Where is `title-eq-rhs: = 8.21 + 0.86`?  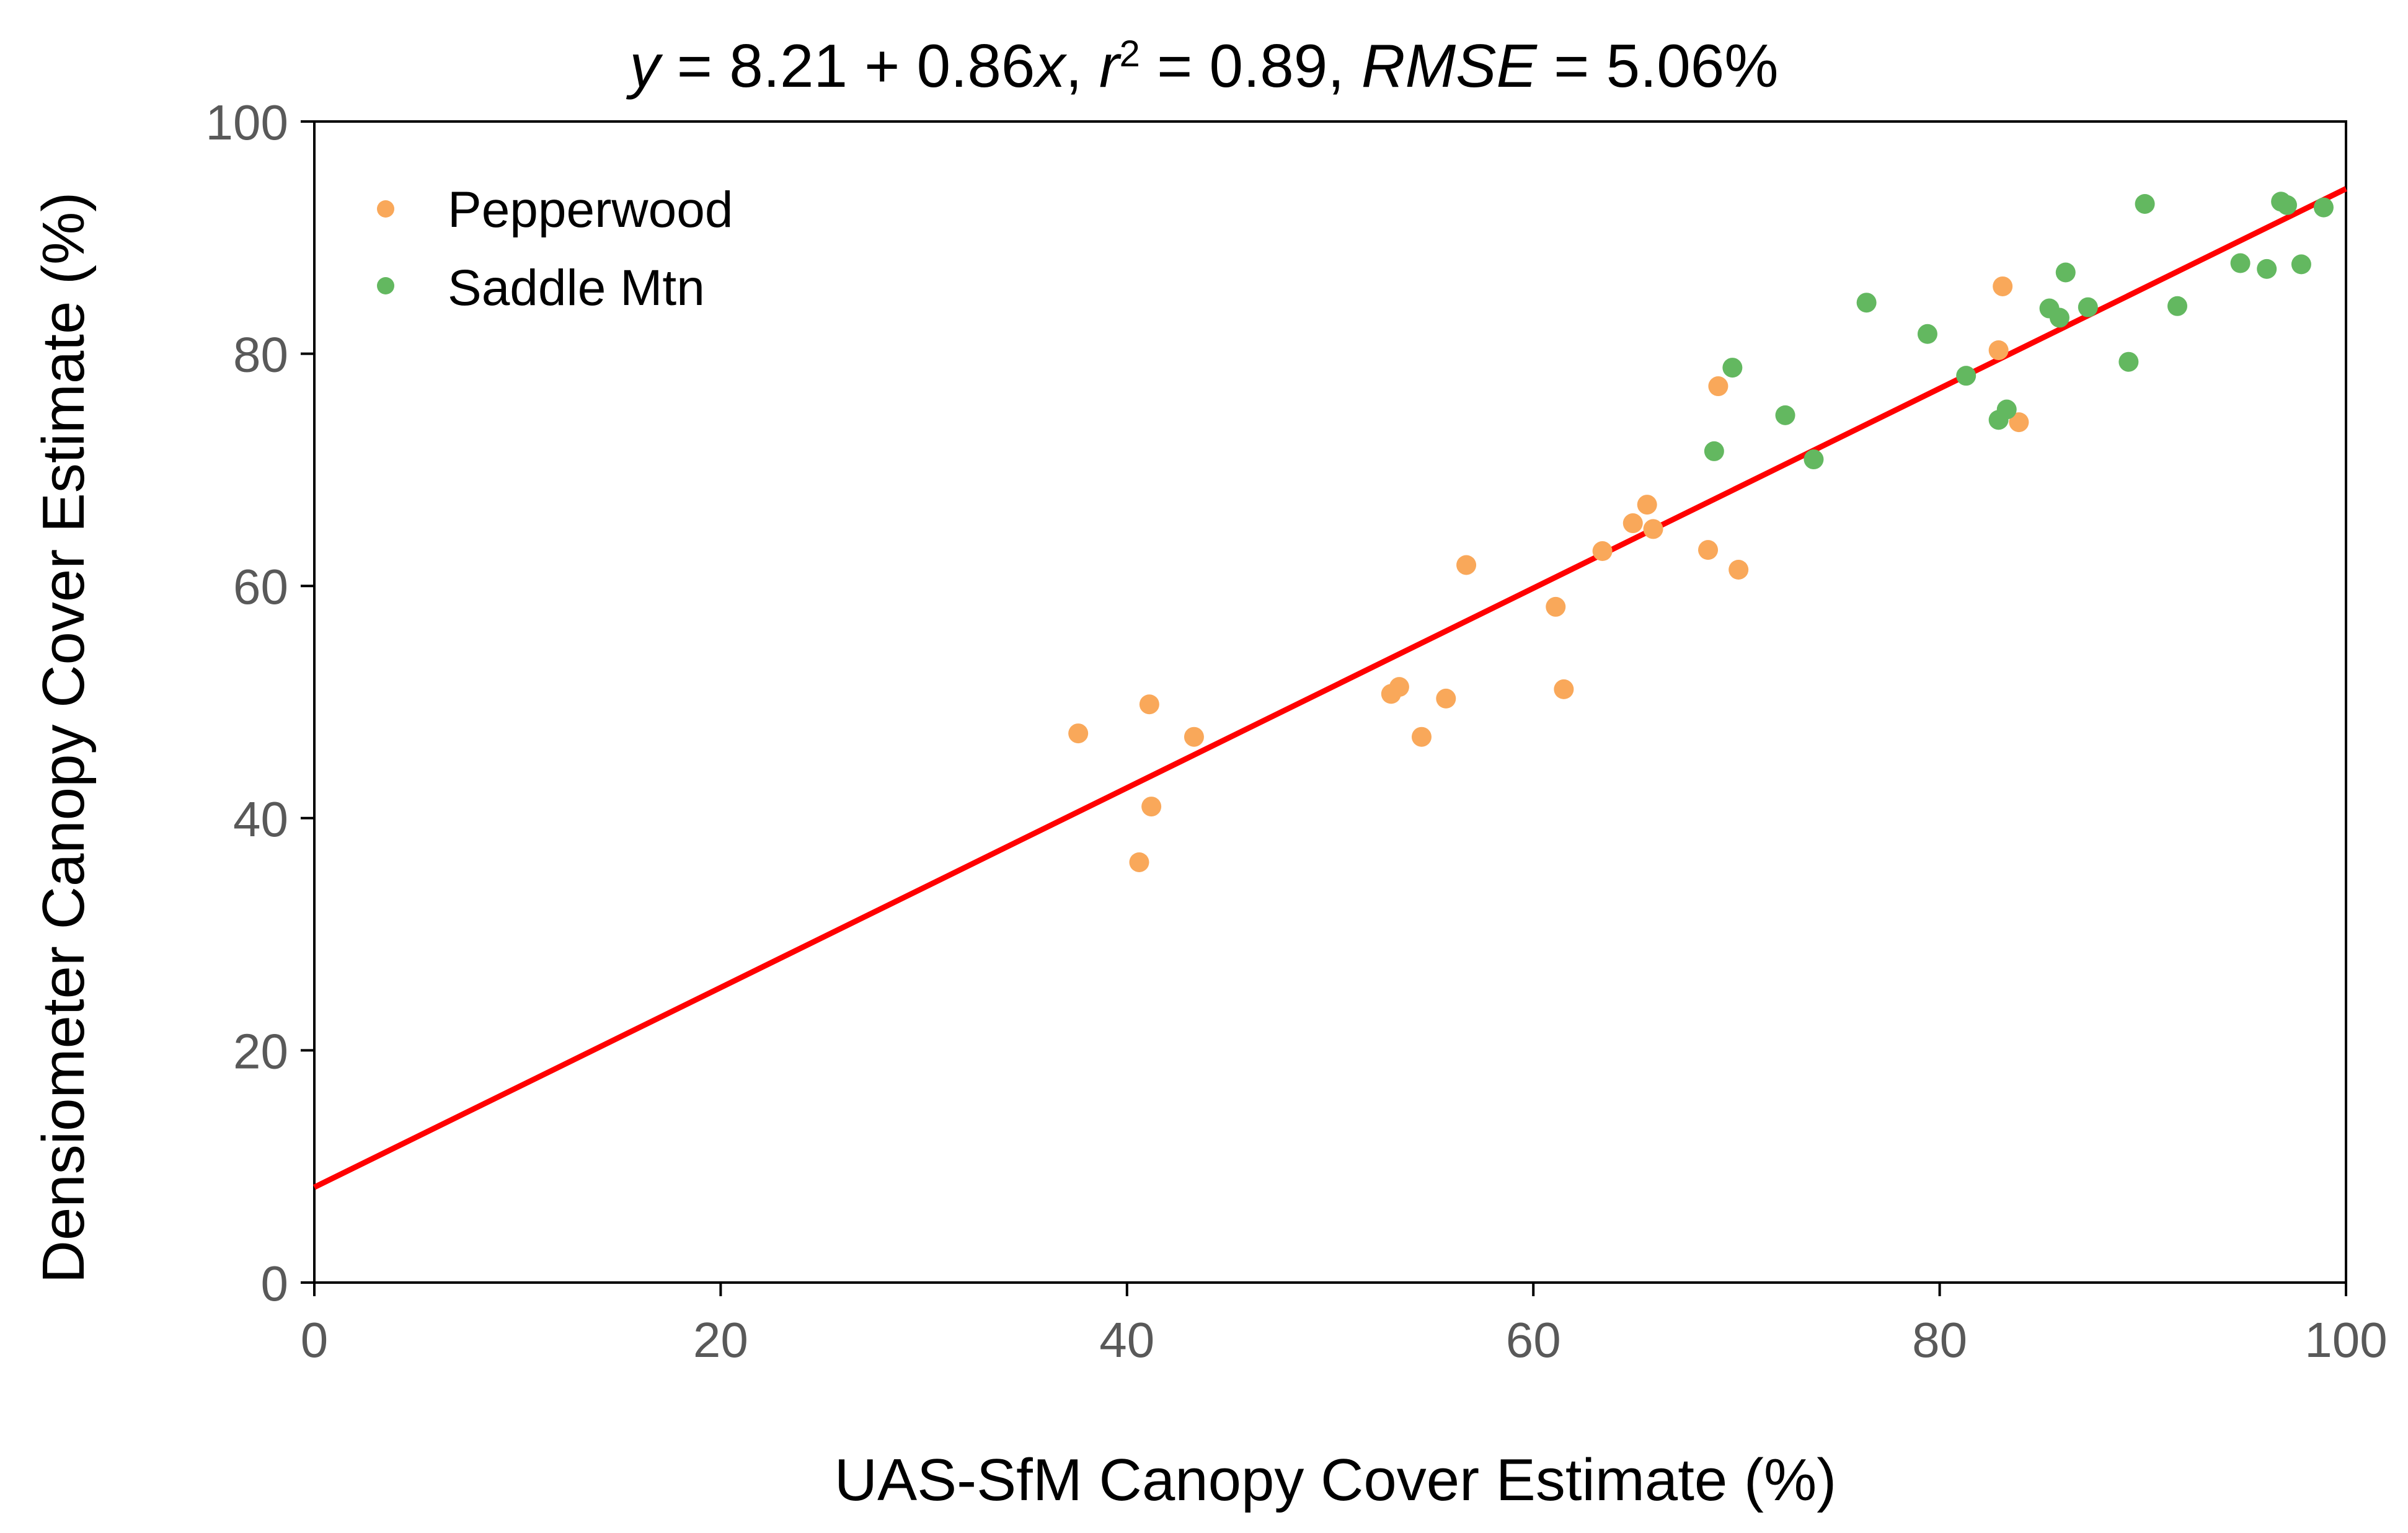
title-eq-rhs: = 8.21 + 0.86 is located at coordinates (848, 66).